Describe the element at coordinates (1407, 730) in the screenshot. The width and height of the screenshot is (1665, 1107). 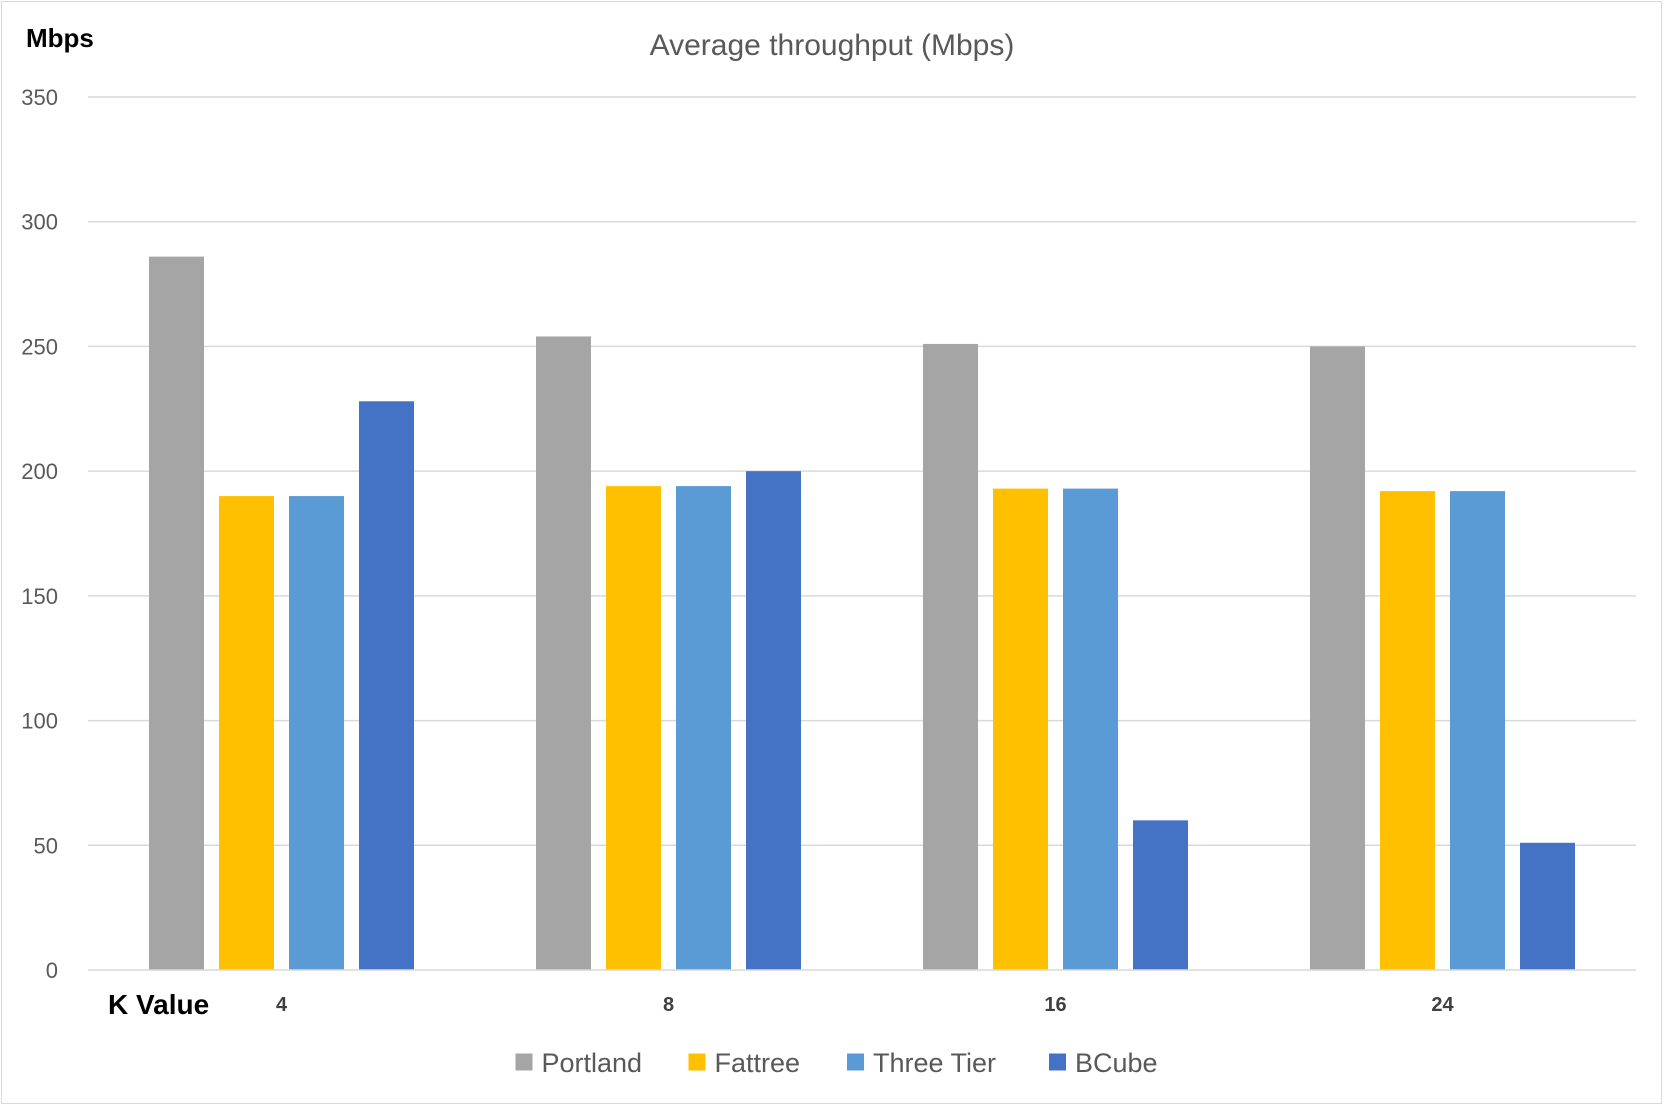
I see `bar-fattree-k24` at that location.